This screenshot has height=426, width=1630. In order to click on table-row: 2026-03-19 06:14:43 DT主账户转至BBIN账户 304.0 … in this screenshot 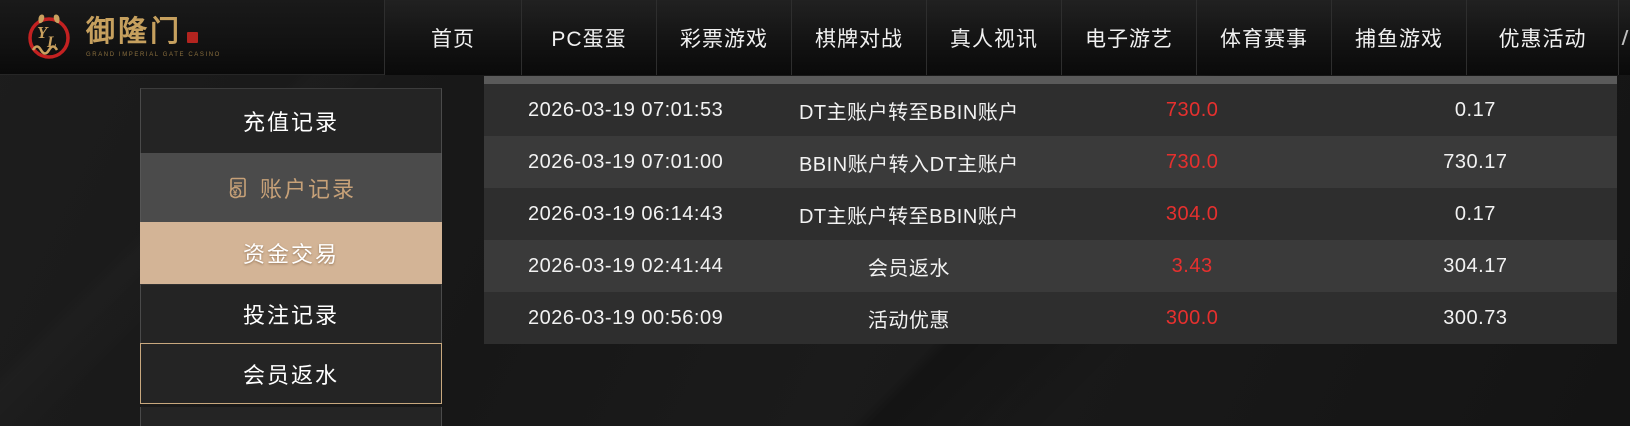, I will do `click(1050, 214)`.